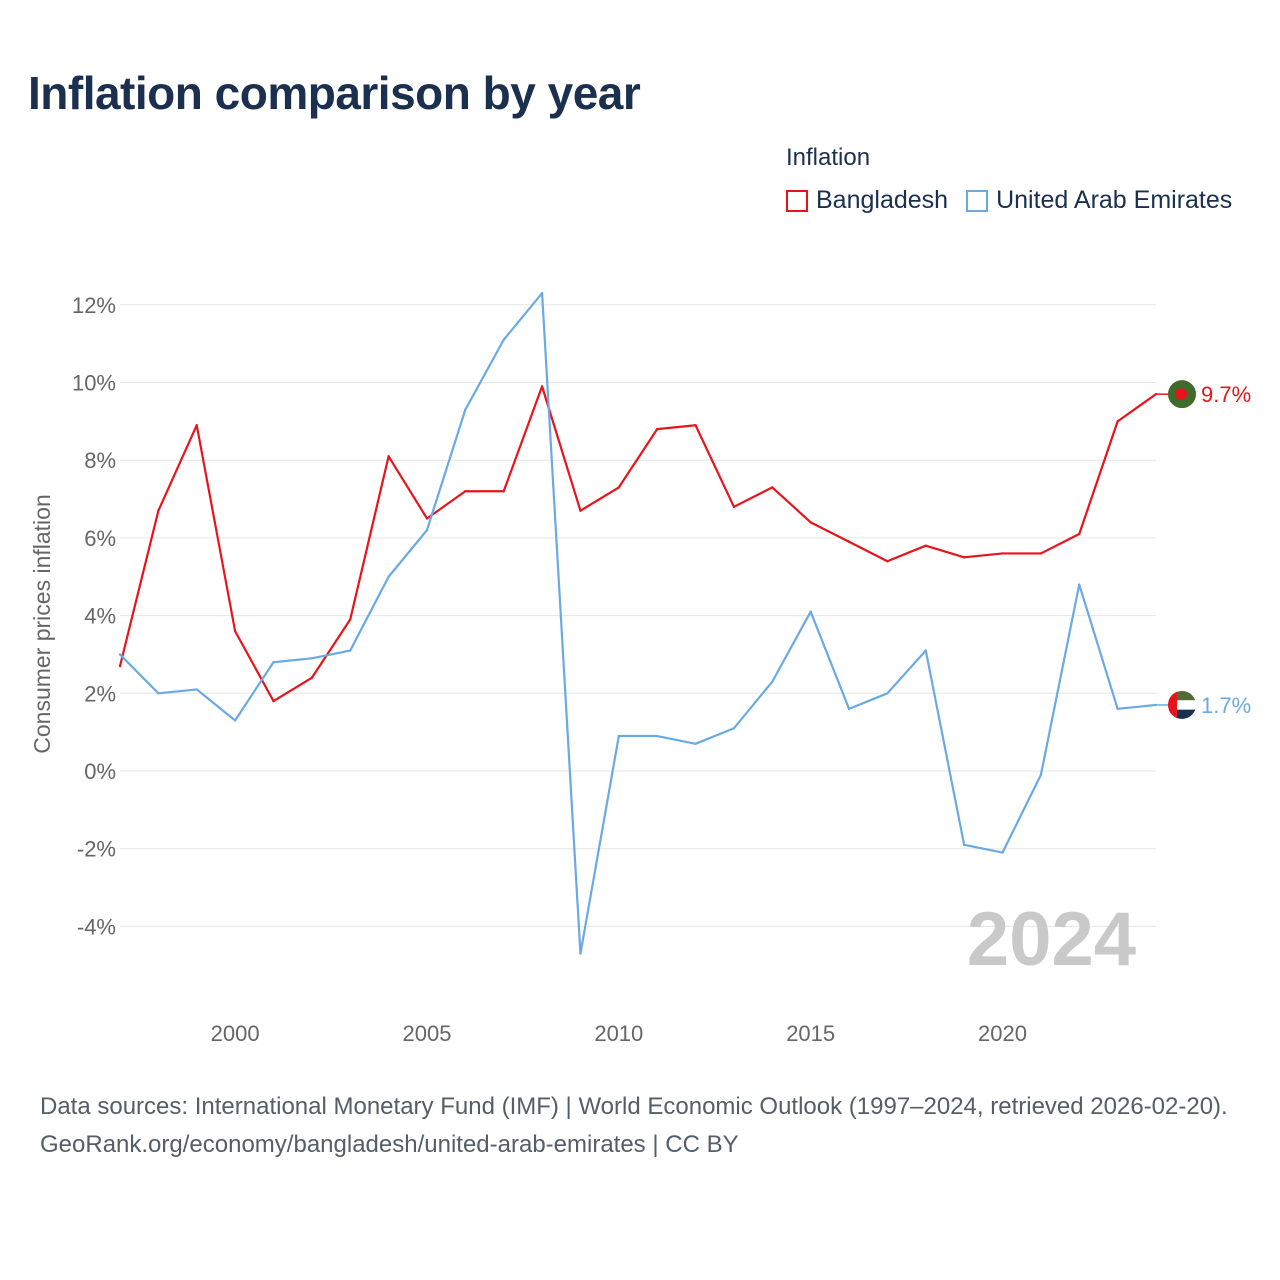 The image size is (1280, 1280). I want to click on legend-item-uae: United Arab Emirates, so click(1099, 200).